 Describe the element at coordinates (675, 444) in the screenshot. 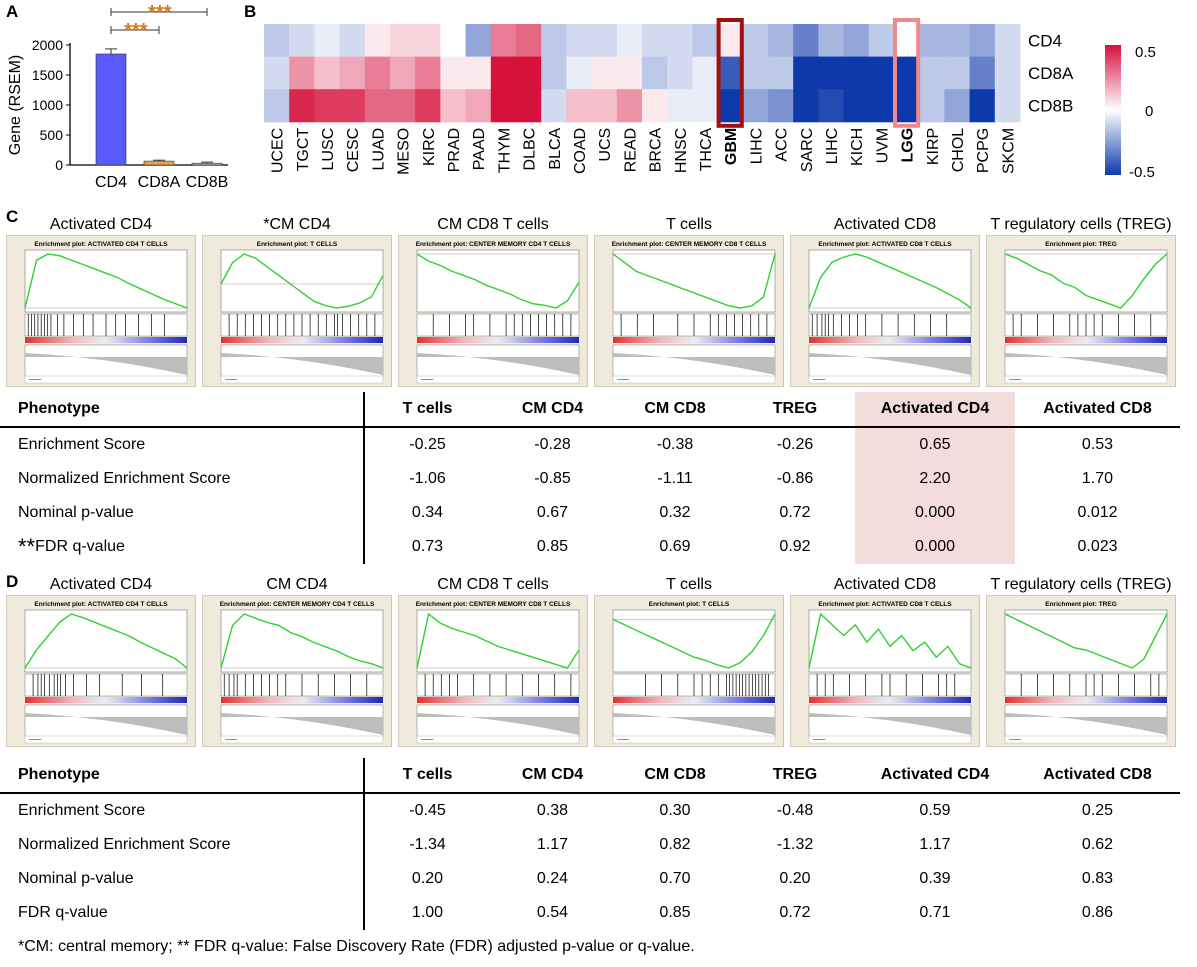

I see `table-cell: -0.38` at that location.